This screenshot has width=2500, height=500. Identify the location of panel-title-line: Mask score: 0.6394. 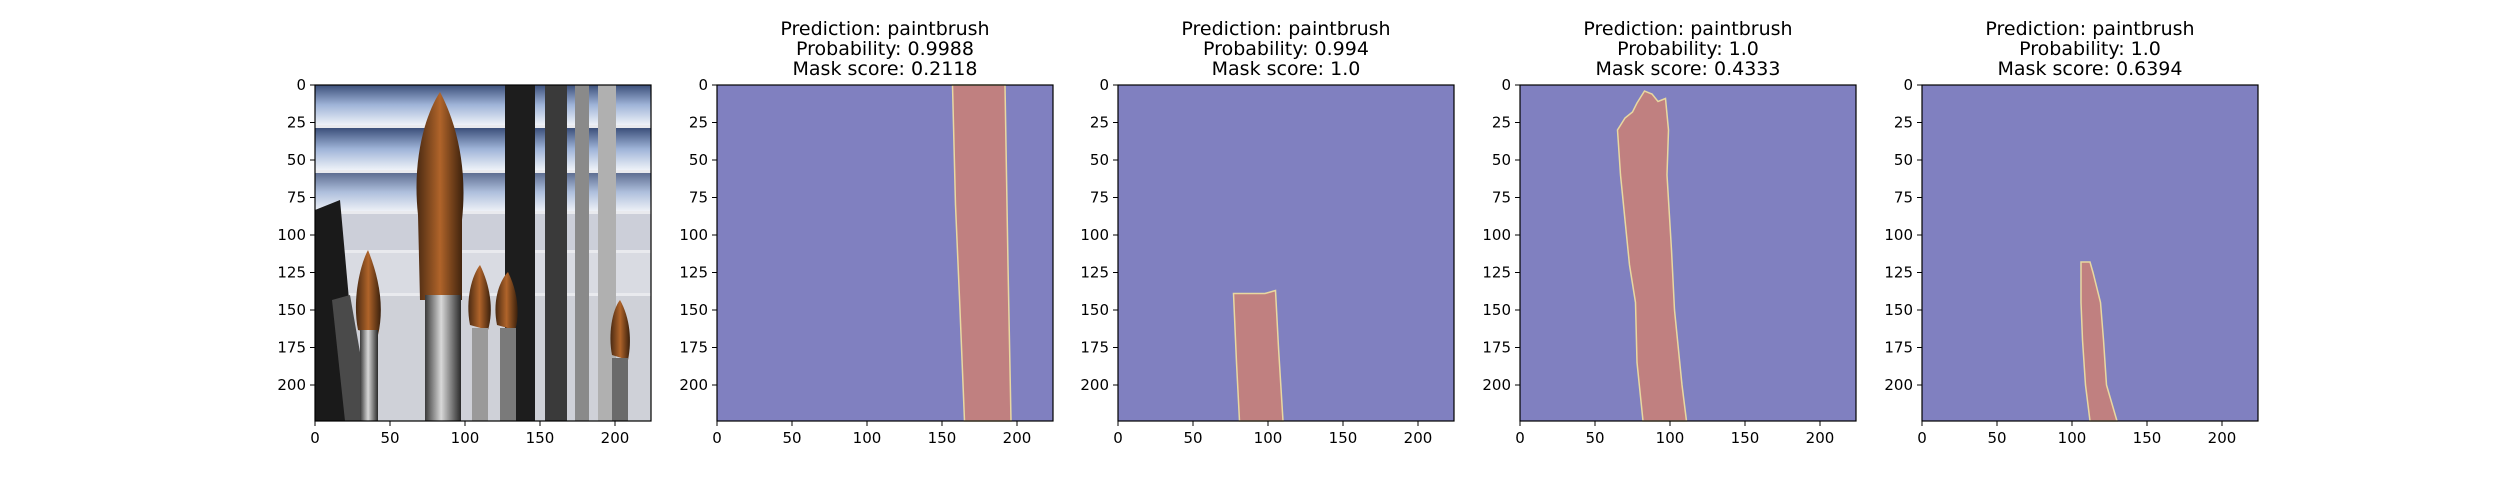
(2090, 69).